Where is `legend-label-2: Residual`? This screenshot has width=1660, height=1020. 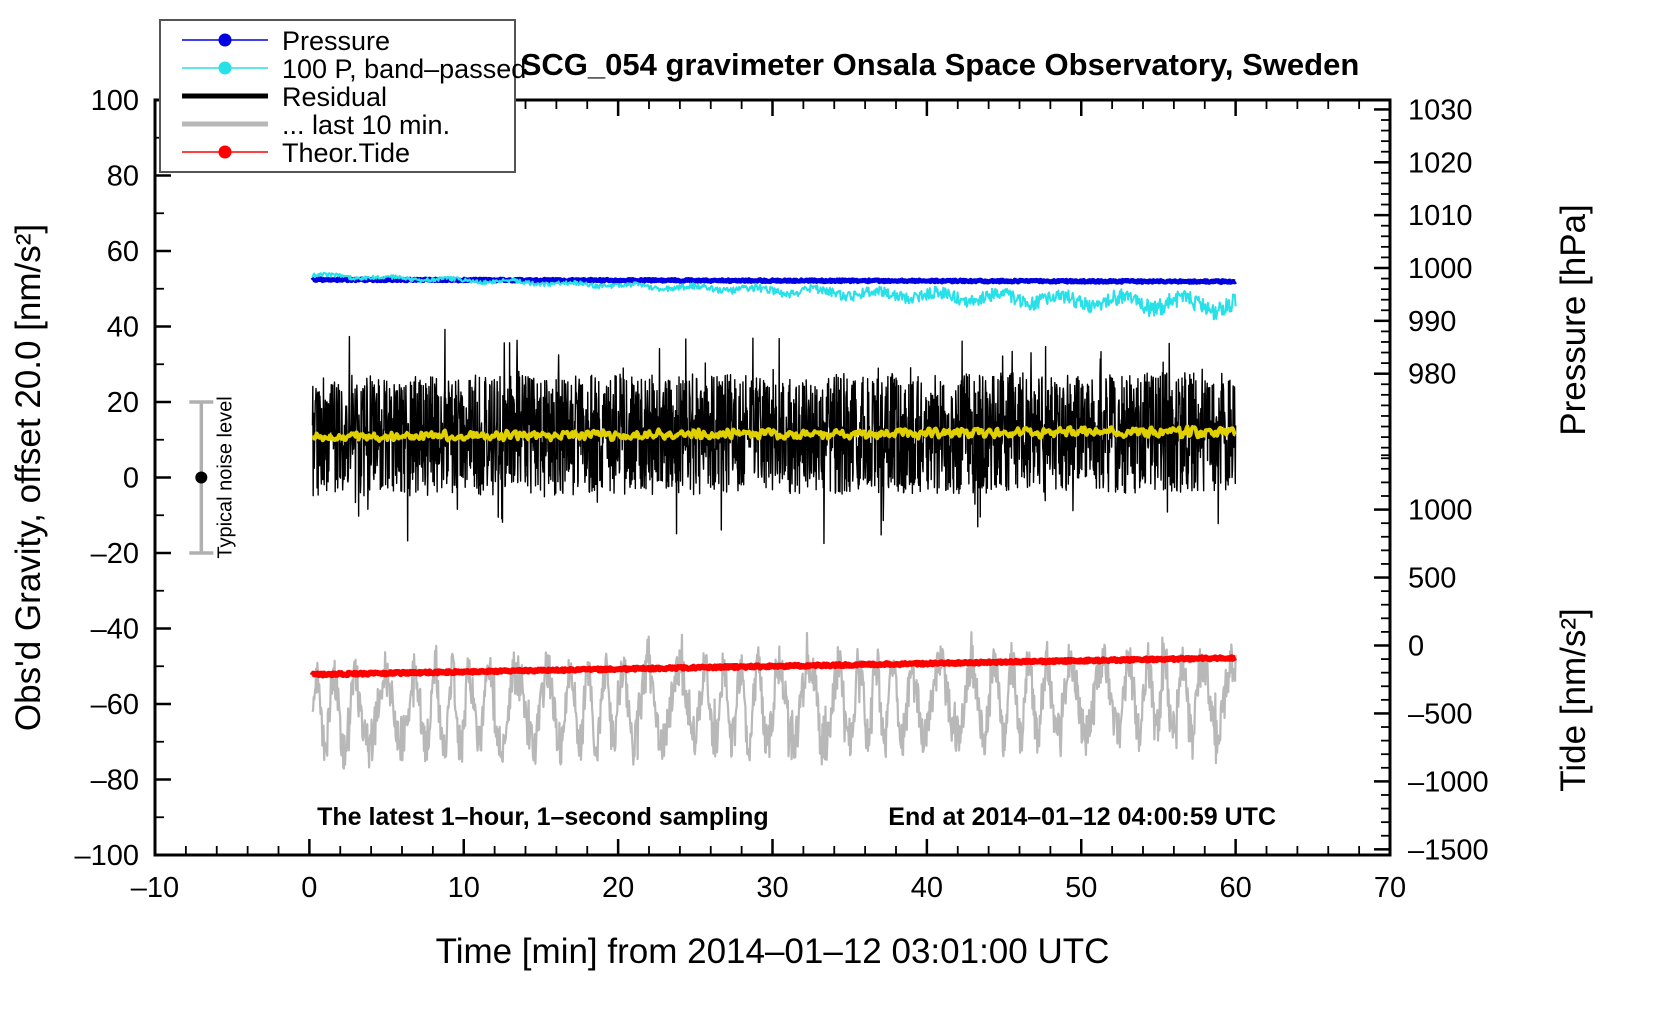
legend-label-2: Residual is located at coordinates (334, 97).